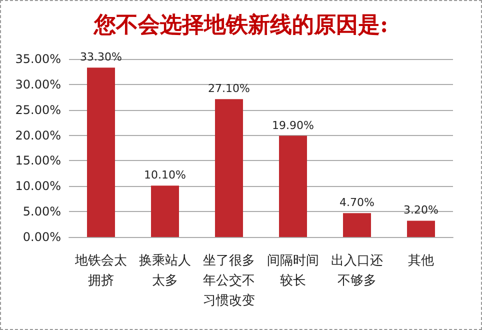 The height and width of the screenshot is (330, 482). I want to click on x-tick-label: 换乘站人太多, so click(165, 271).